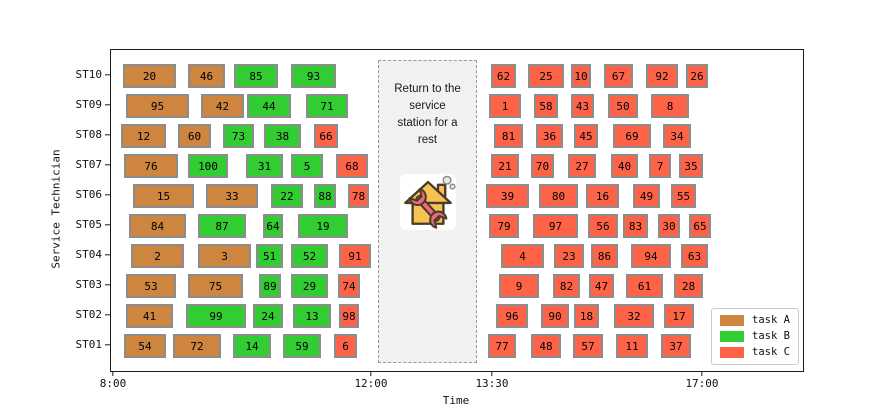 The image size is (890, 420). Describe the element at coordinates (660, 166) in the screenshot. I see `task-box: 7` at that location.